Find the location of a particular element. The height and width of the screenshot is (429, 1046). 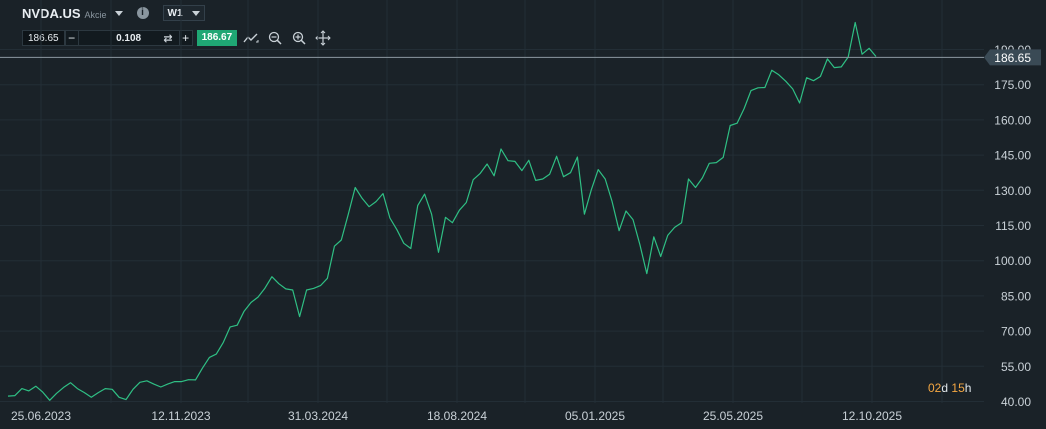

candle-countdown: 02d 15h is located at coordinates (949, 388).